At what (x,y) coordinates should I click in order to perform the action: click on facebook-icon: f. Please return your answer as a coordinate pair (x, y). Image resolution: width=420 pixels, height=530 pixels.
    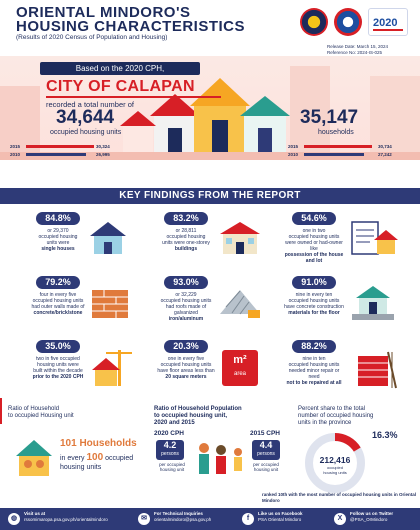
    Looking at the image, I should click on (248, 519).